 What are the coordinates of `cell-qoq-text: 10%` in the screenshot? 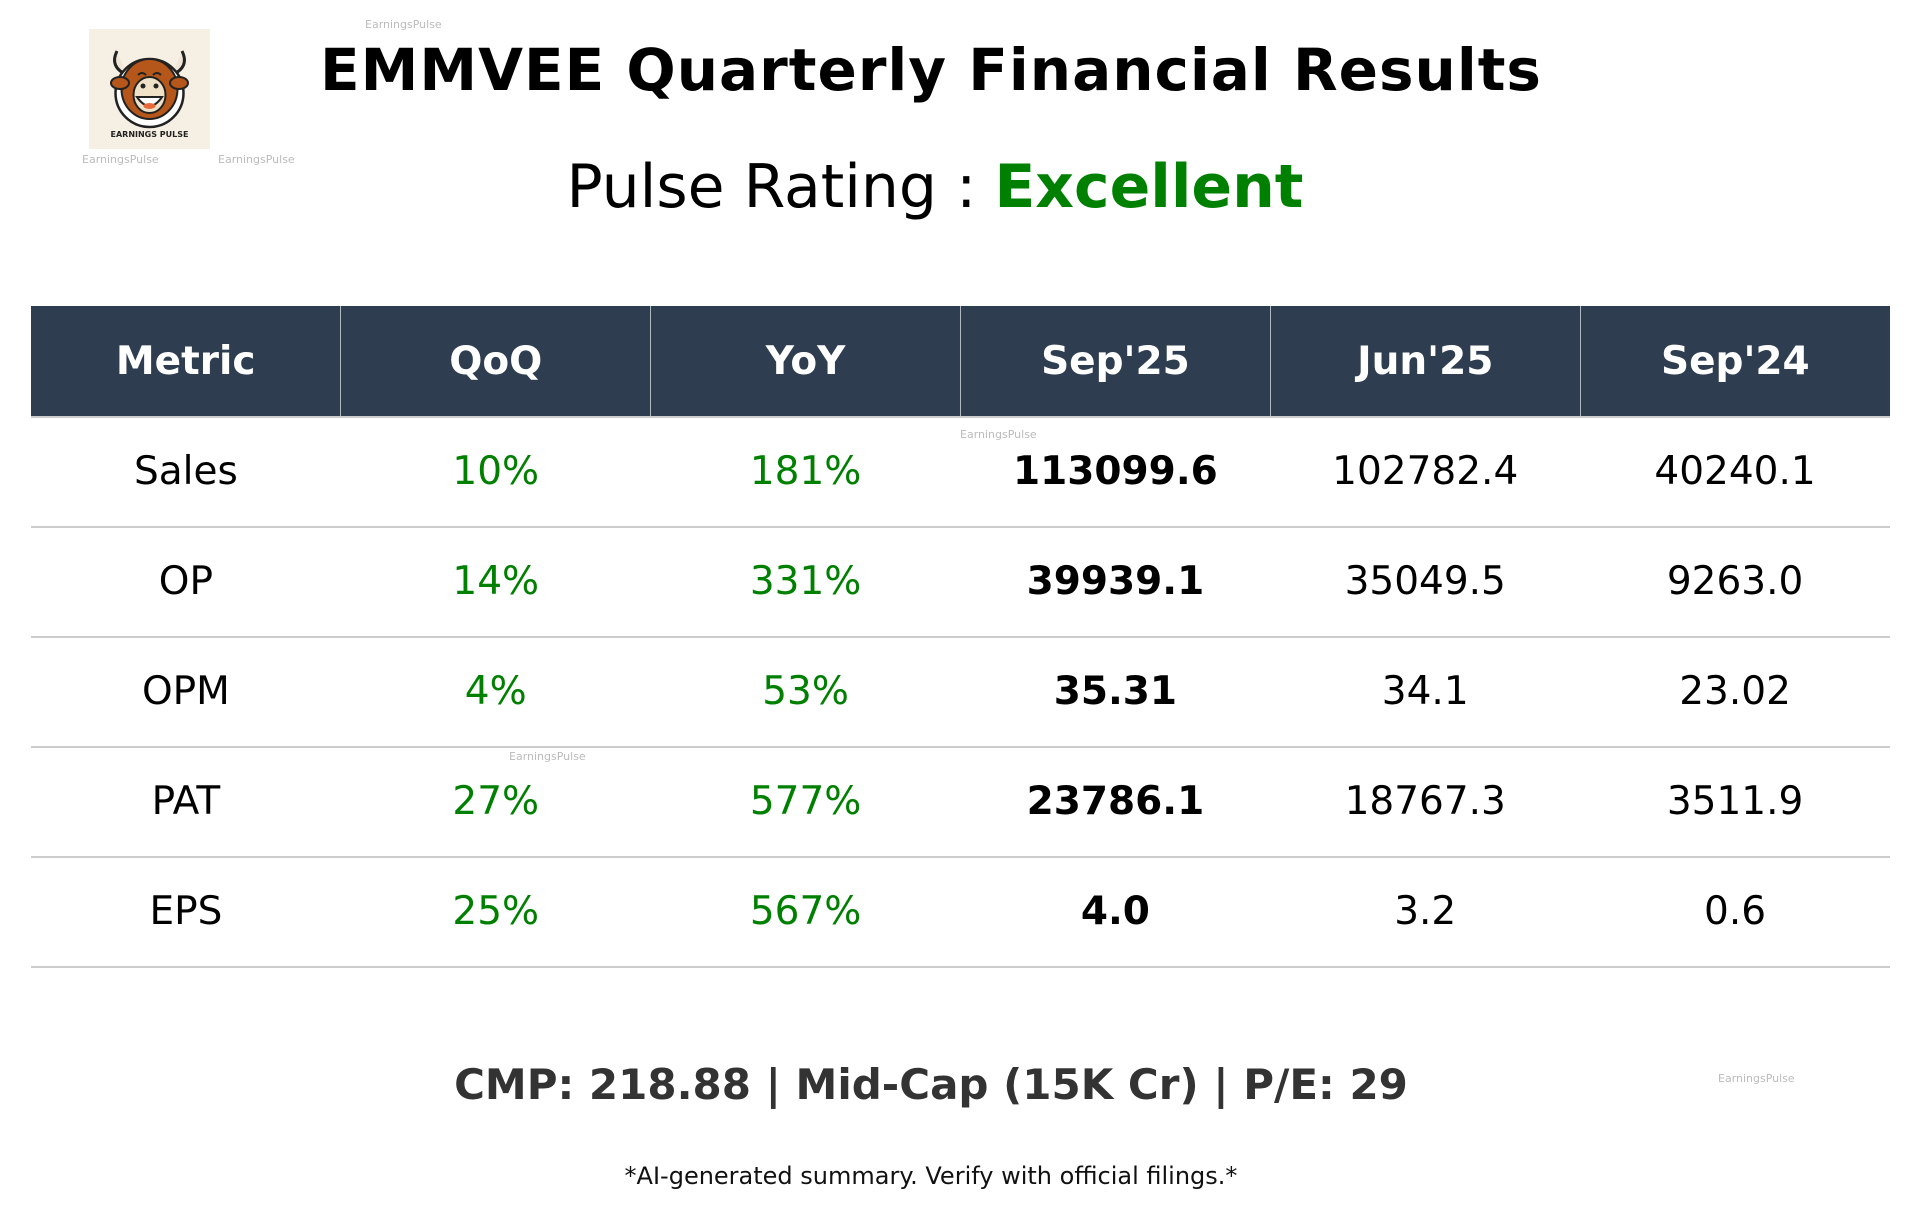 It's located at (496, 471).